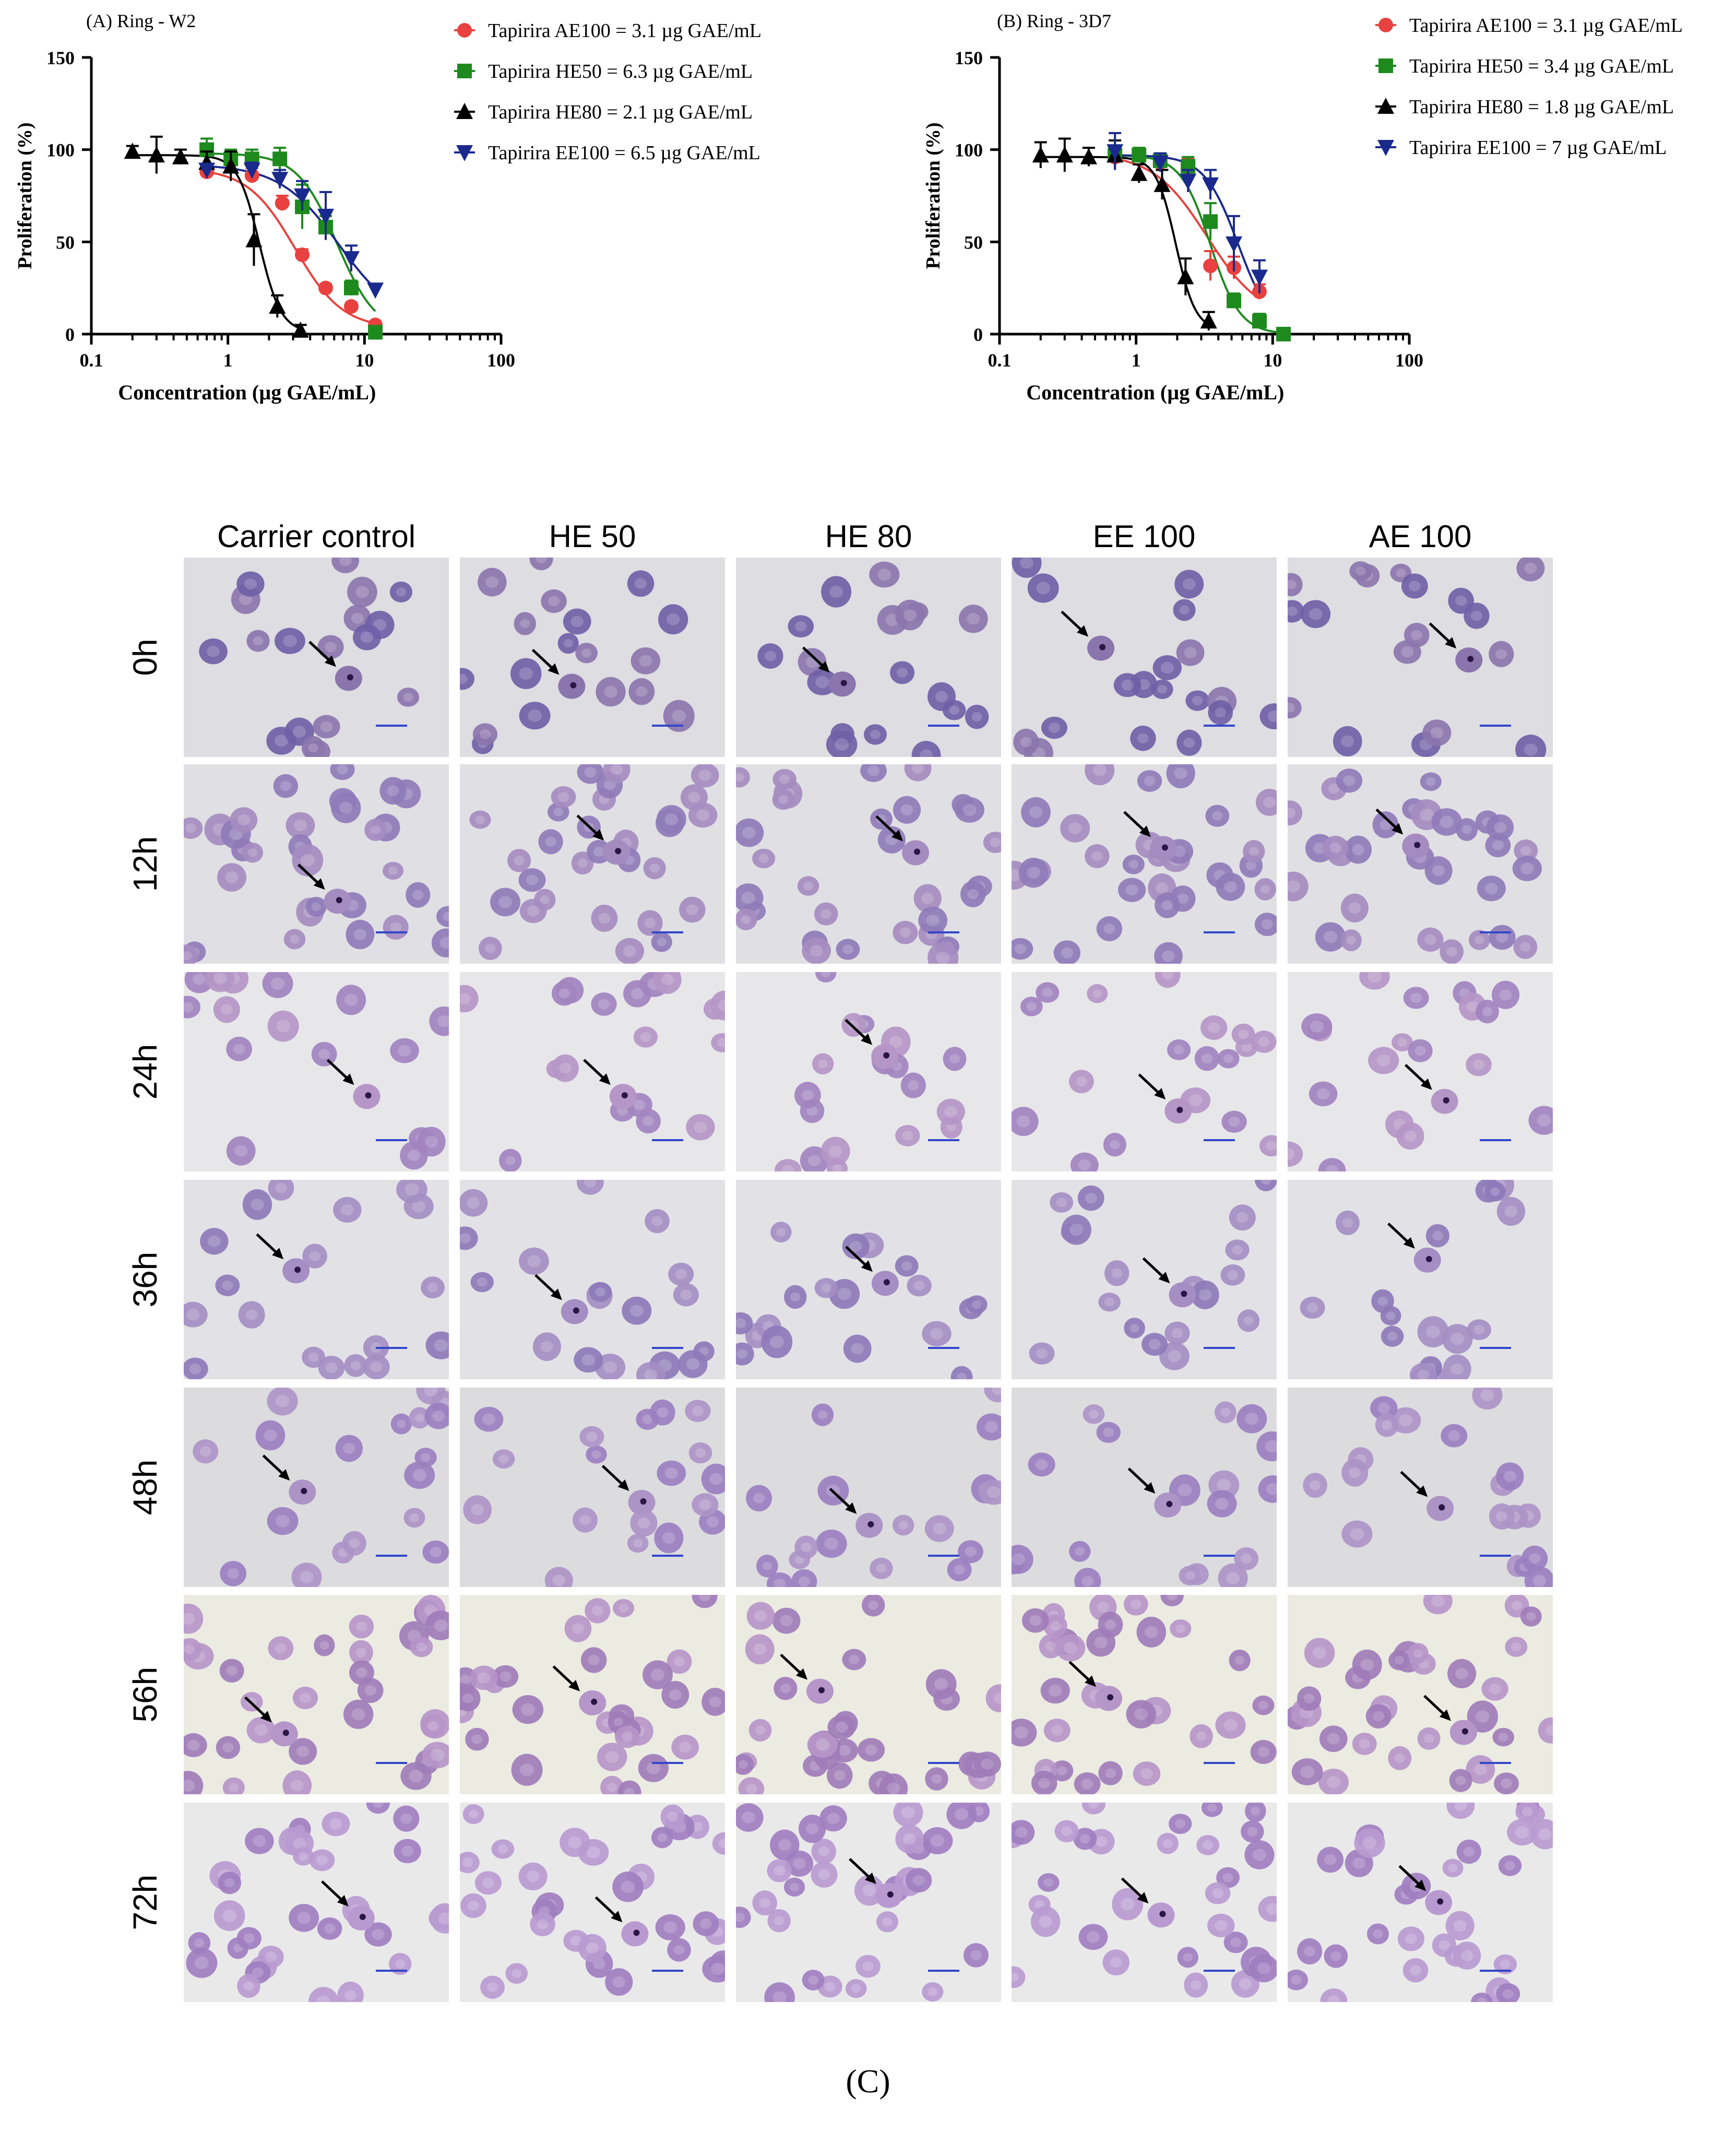  Describe the element at coordinates (145, 1903) in the screenshot. I see `row-label: 72h` at that location.